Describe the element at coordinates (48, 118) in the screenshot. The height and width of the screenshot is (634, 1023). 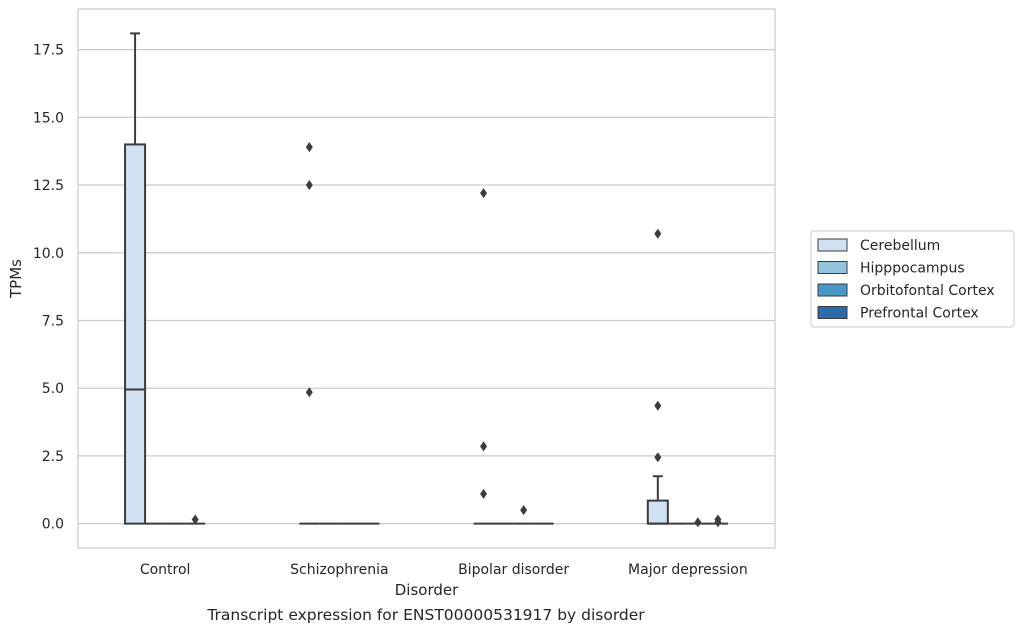
I see `y-tick-label: 15.0` at that location.